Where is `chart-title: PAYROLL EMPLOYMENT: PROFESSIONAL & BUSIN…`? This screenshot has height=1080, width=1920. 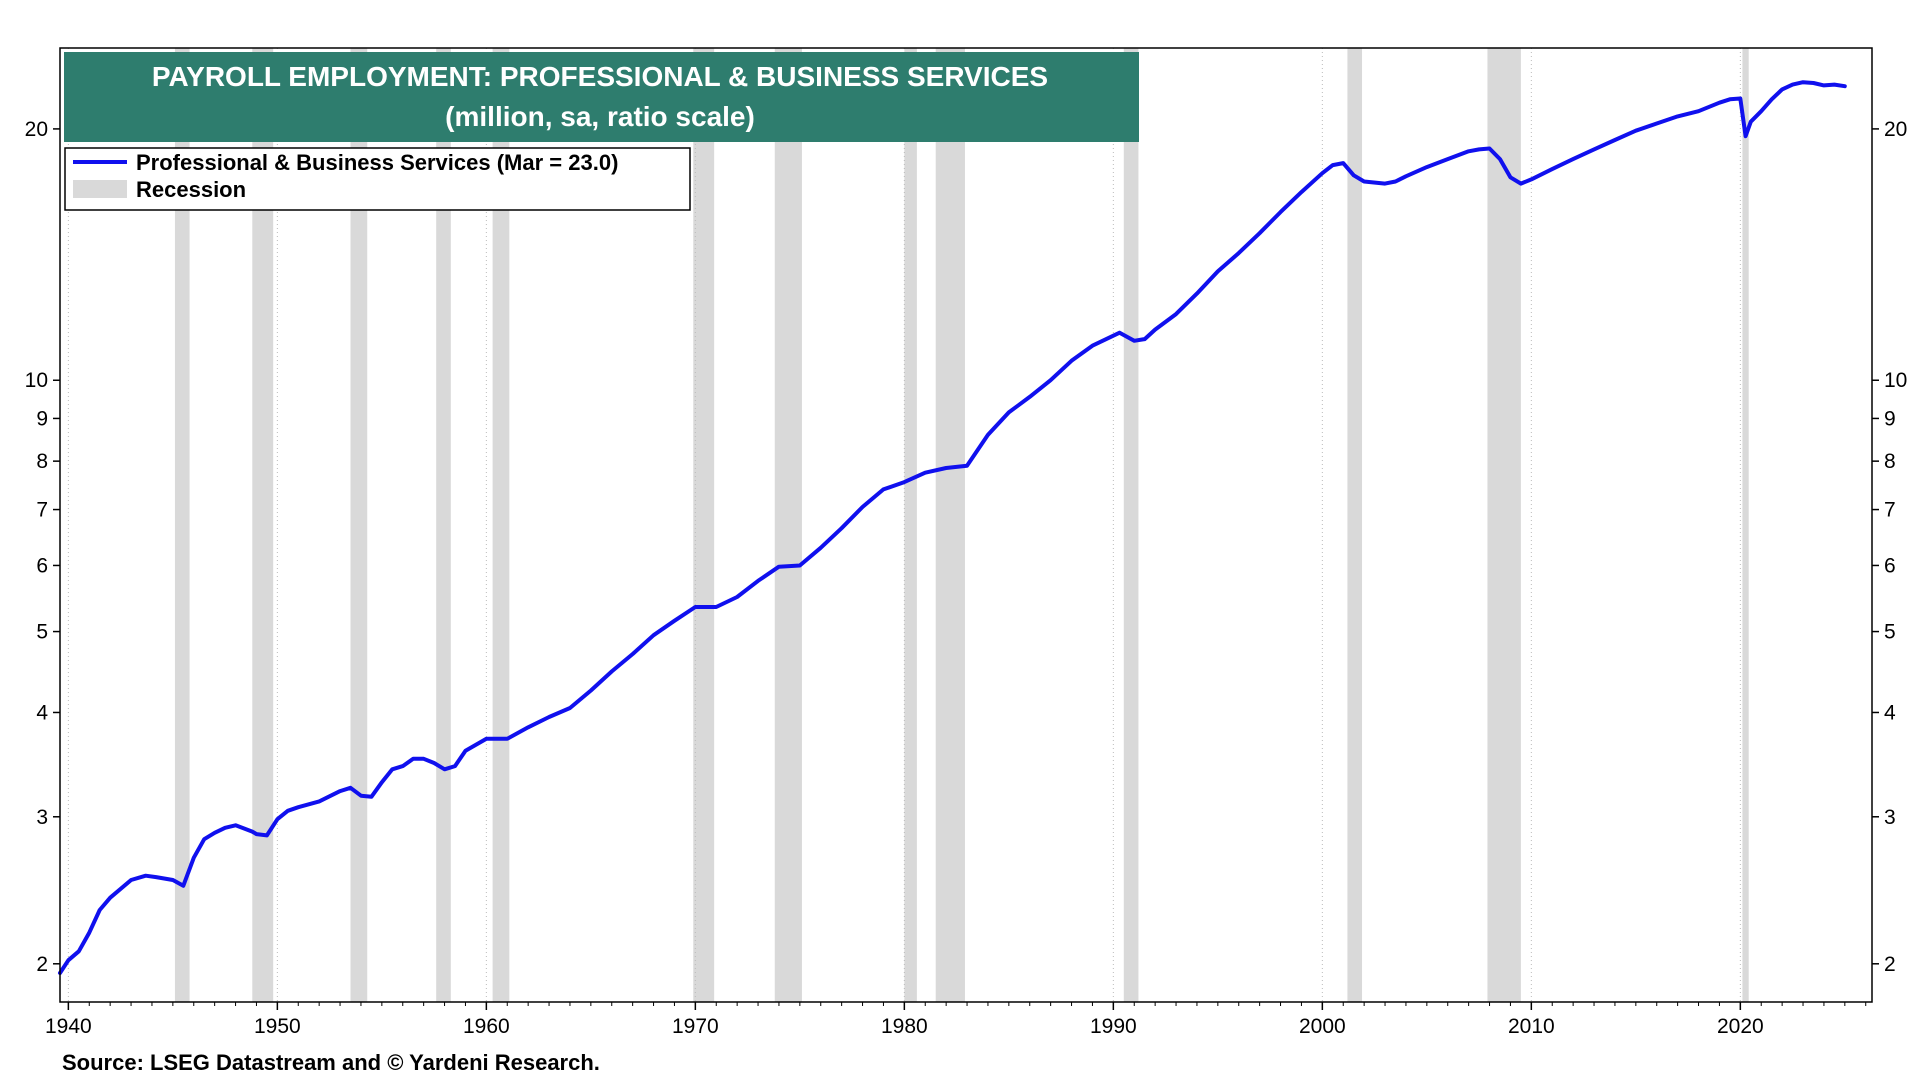 chart-title: PAYROLL EMPLOYMENT: PROFESSIONAL & BUSIN… is located at coordinates (600, 76).